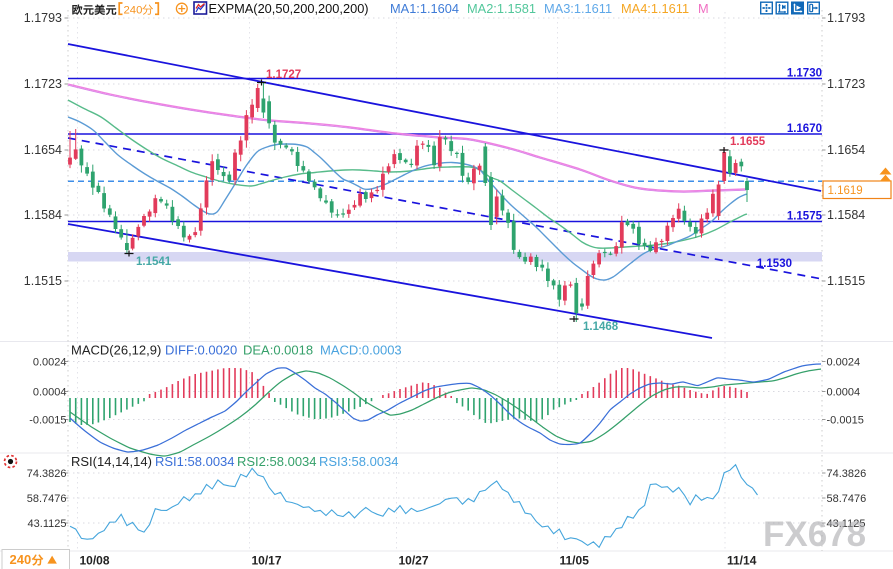 This screenshot has width=893, height=569. Describe the element at coordinates (289, 8) in the screenshot. I see `svg-text: EXPMA(20,50,200,200,200)` at that location.